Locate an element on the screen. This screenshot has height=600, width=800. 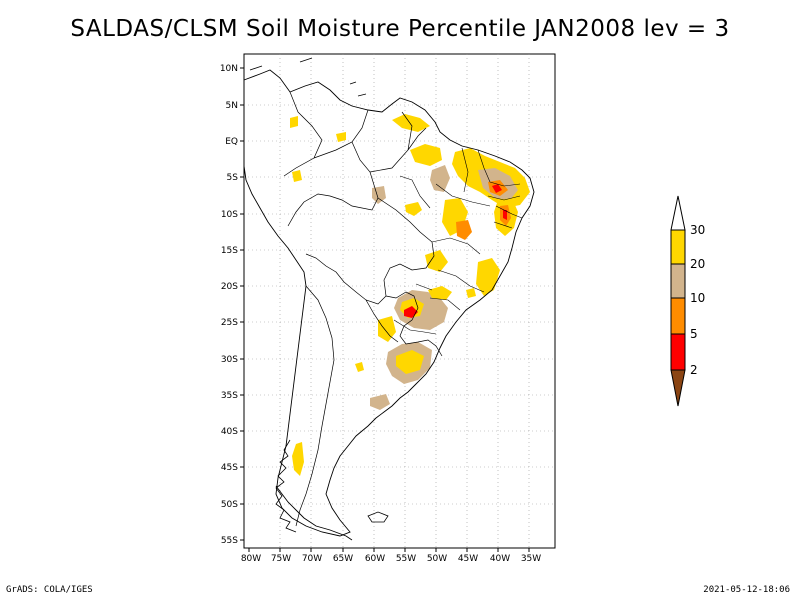
lon-label: 40W is located at coordinates (500, 559).